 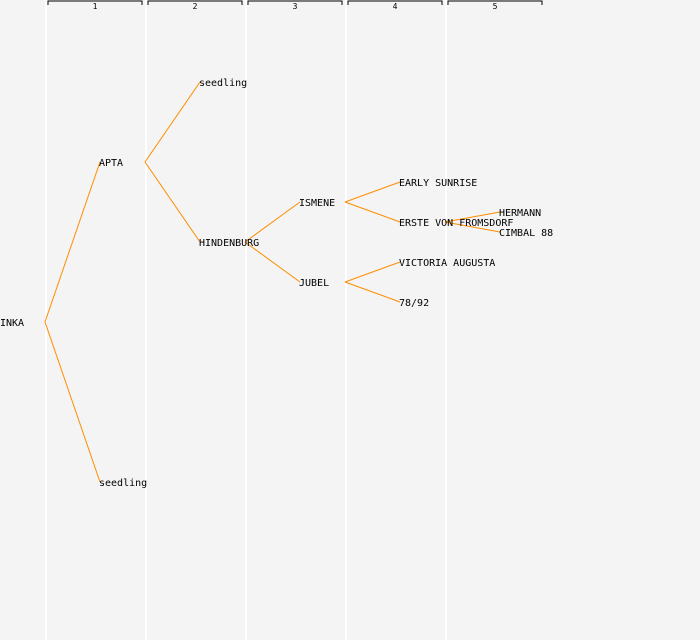 I want to click on pedigree-node-label: VICTORIA AUGUSTA, so click(x=447, y=263).